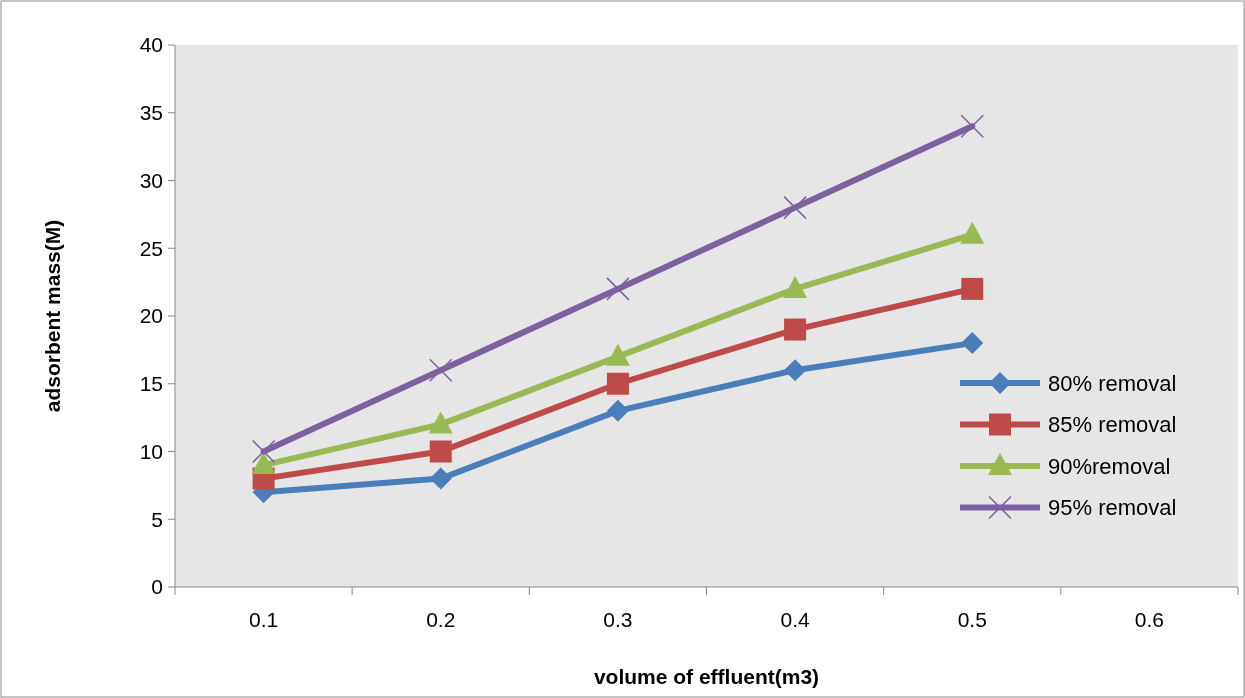 This screenshot has height=698, width=1245. Describe the element at coordinates (1109, 466) in the screenshot. I see `legend-label: 90%removal` at that location.